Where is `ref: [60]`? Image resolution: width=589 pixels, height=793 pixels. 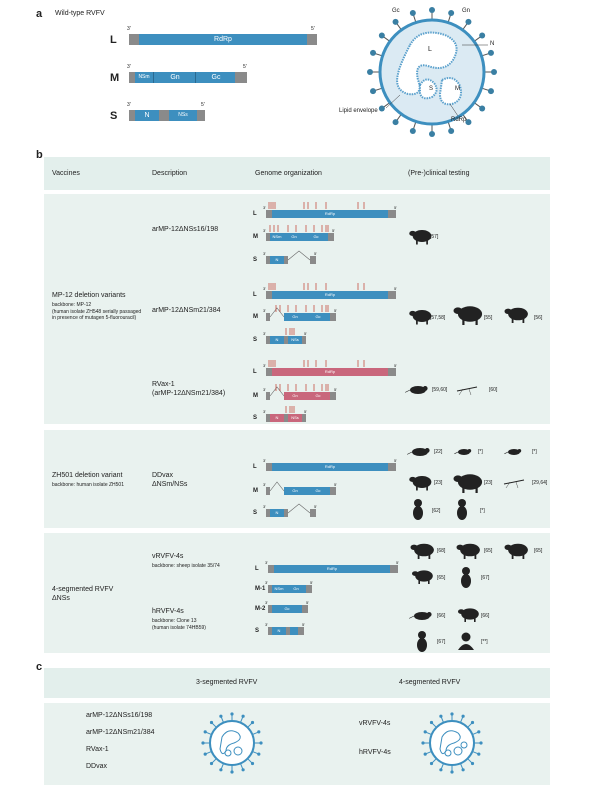
ref: [60] is located at coordinates (493, 390).